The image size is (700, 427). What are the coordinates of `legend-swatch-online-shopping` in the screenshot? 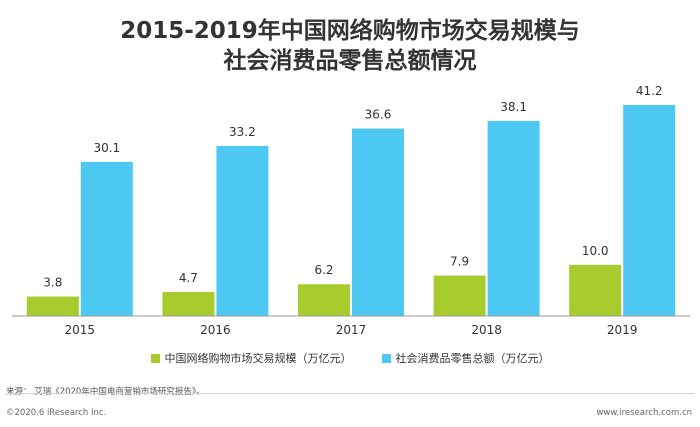 It's located at (155, 358).